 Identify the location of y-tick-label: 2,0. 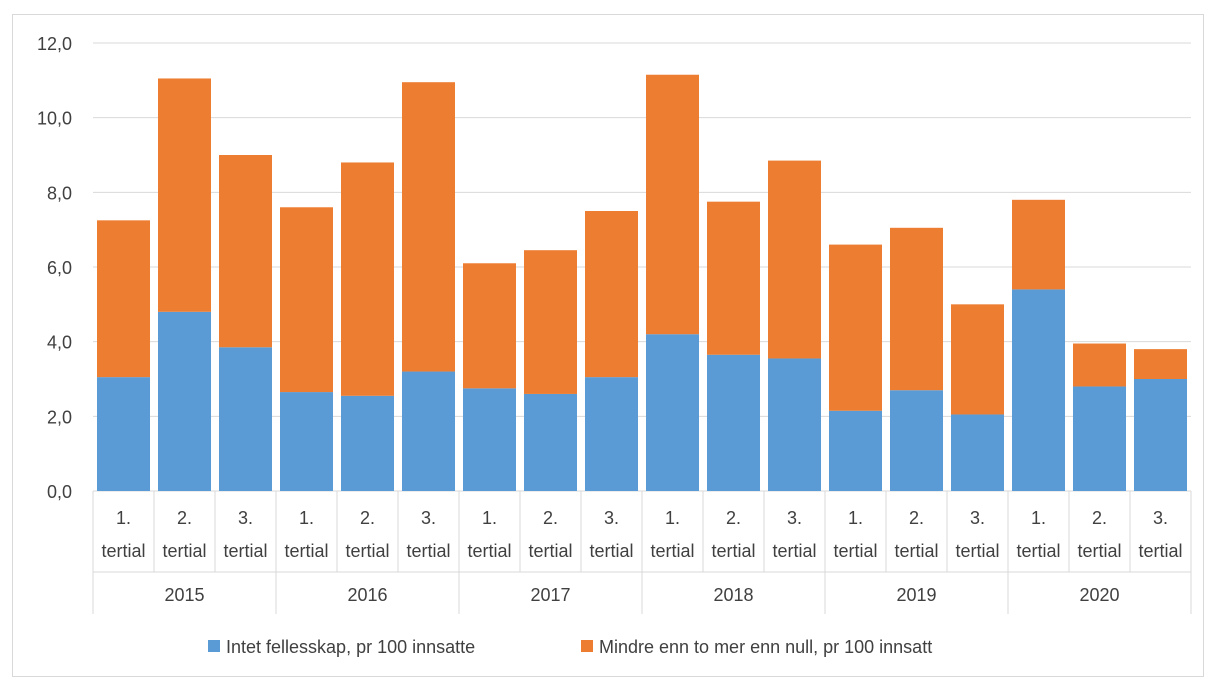
(59, 417).